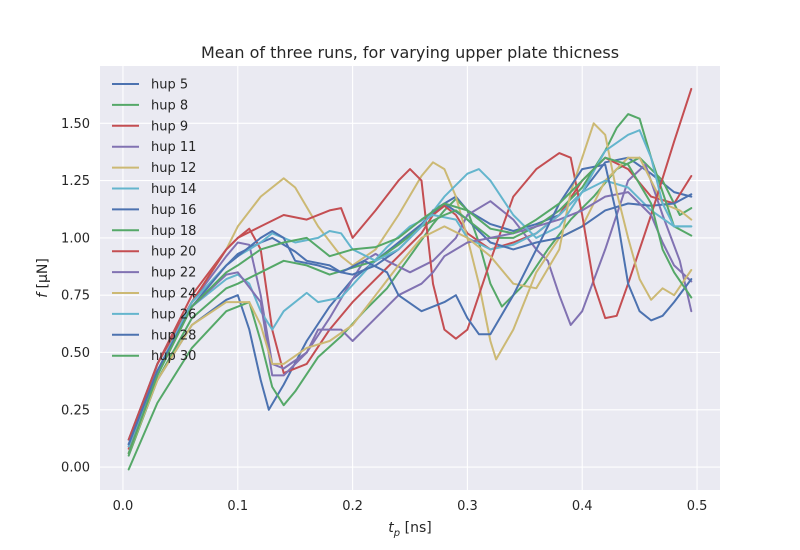 The width and height of the screenshot is (800, 550). Describe the element at coordinates (75, 124) in the screenshot. I see `y-tick-label: 1.50` at that location.